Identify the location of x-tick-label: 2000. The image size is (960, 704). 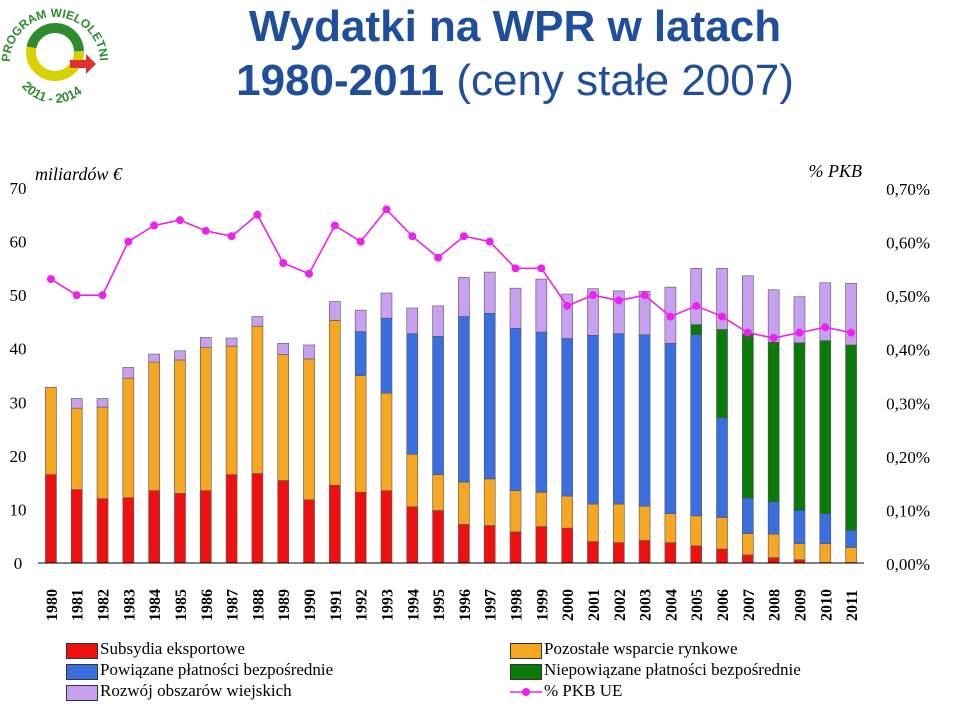
(568, 605).